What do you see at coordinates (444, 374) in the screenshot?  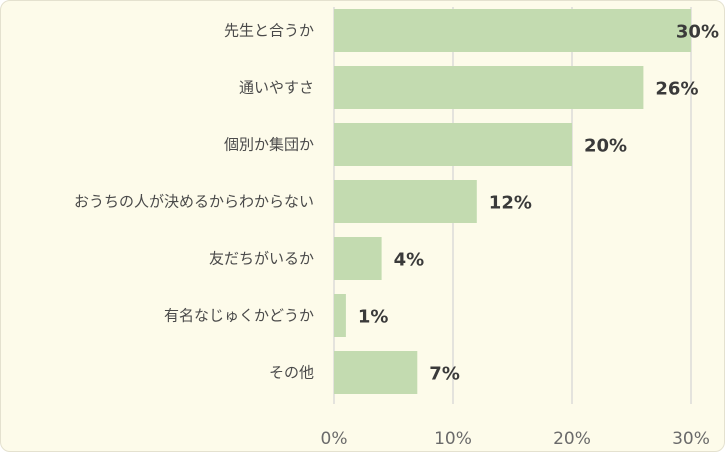 I see `value-label: 7%` at bounding box center [444, 374].